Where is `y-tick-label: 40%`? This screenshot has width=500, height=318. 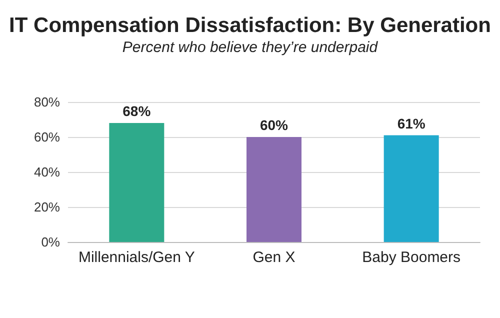
y-tick-label: 40% is located at coordinates (47, 172).